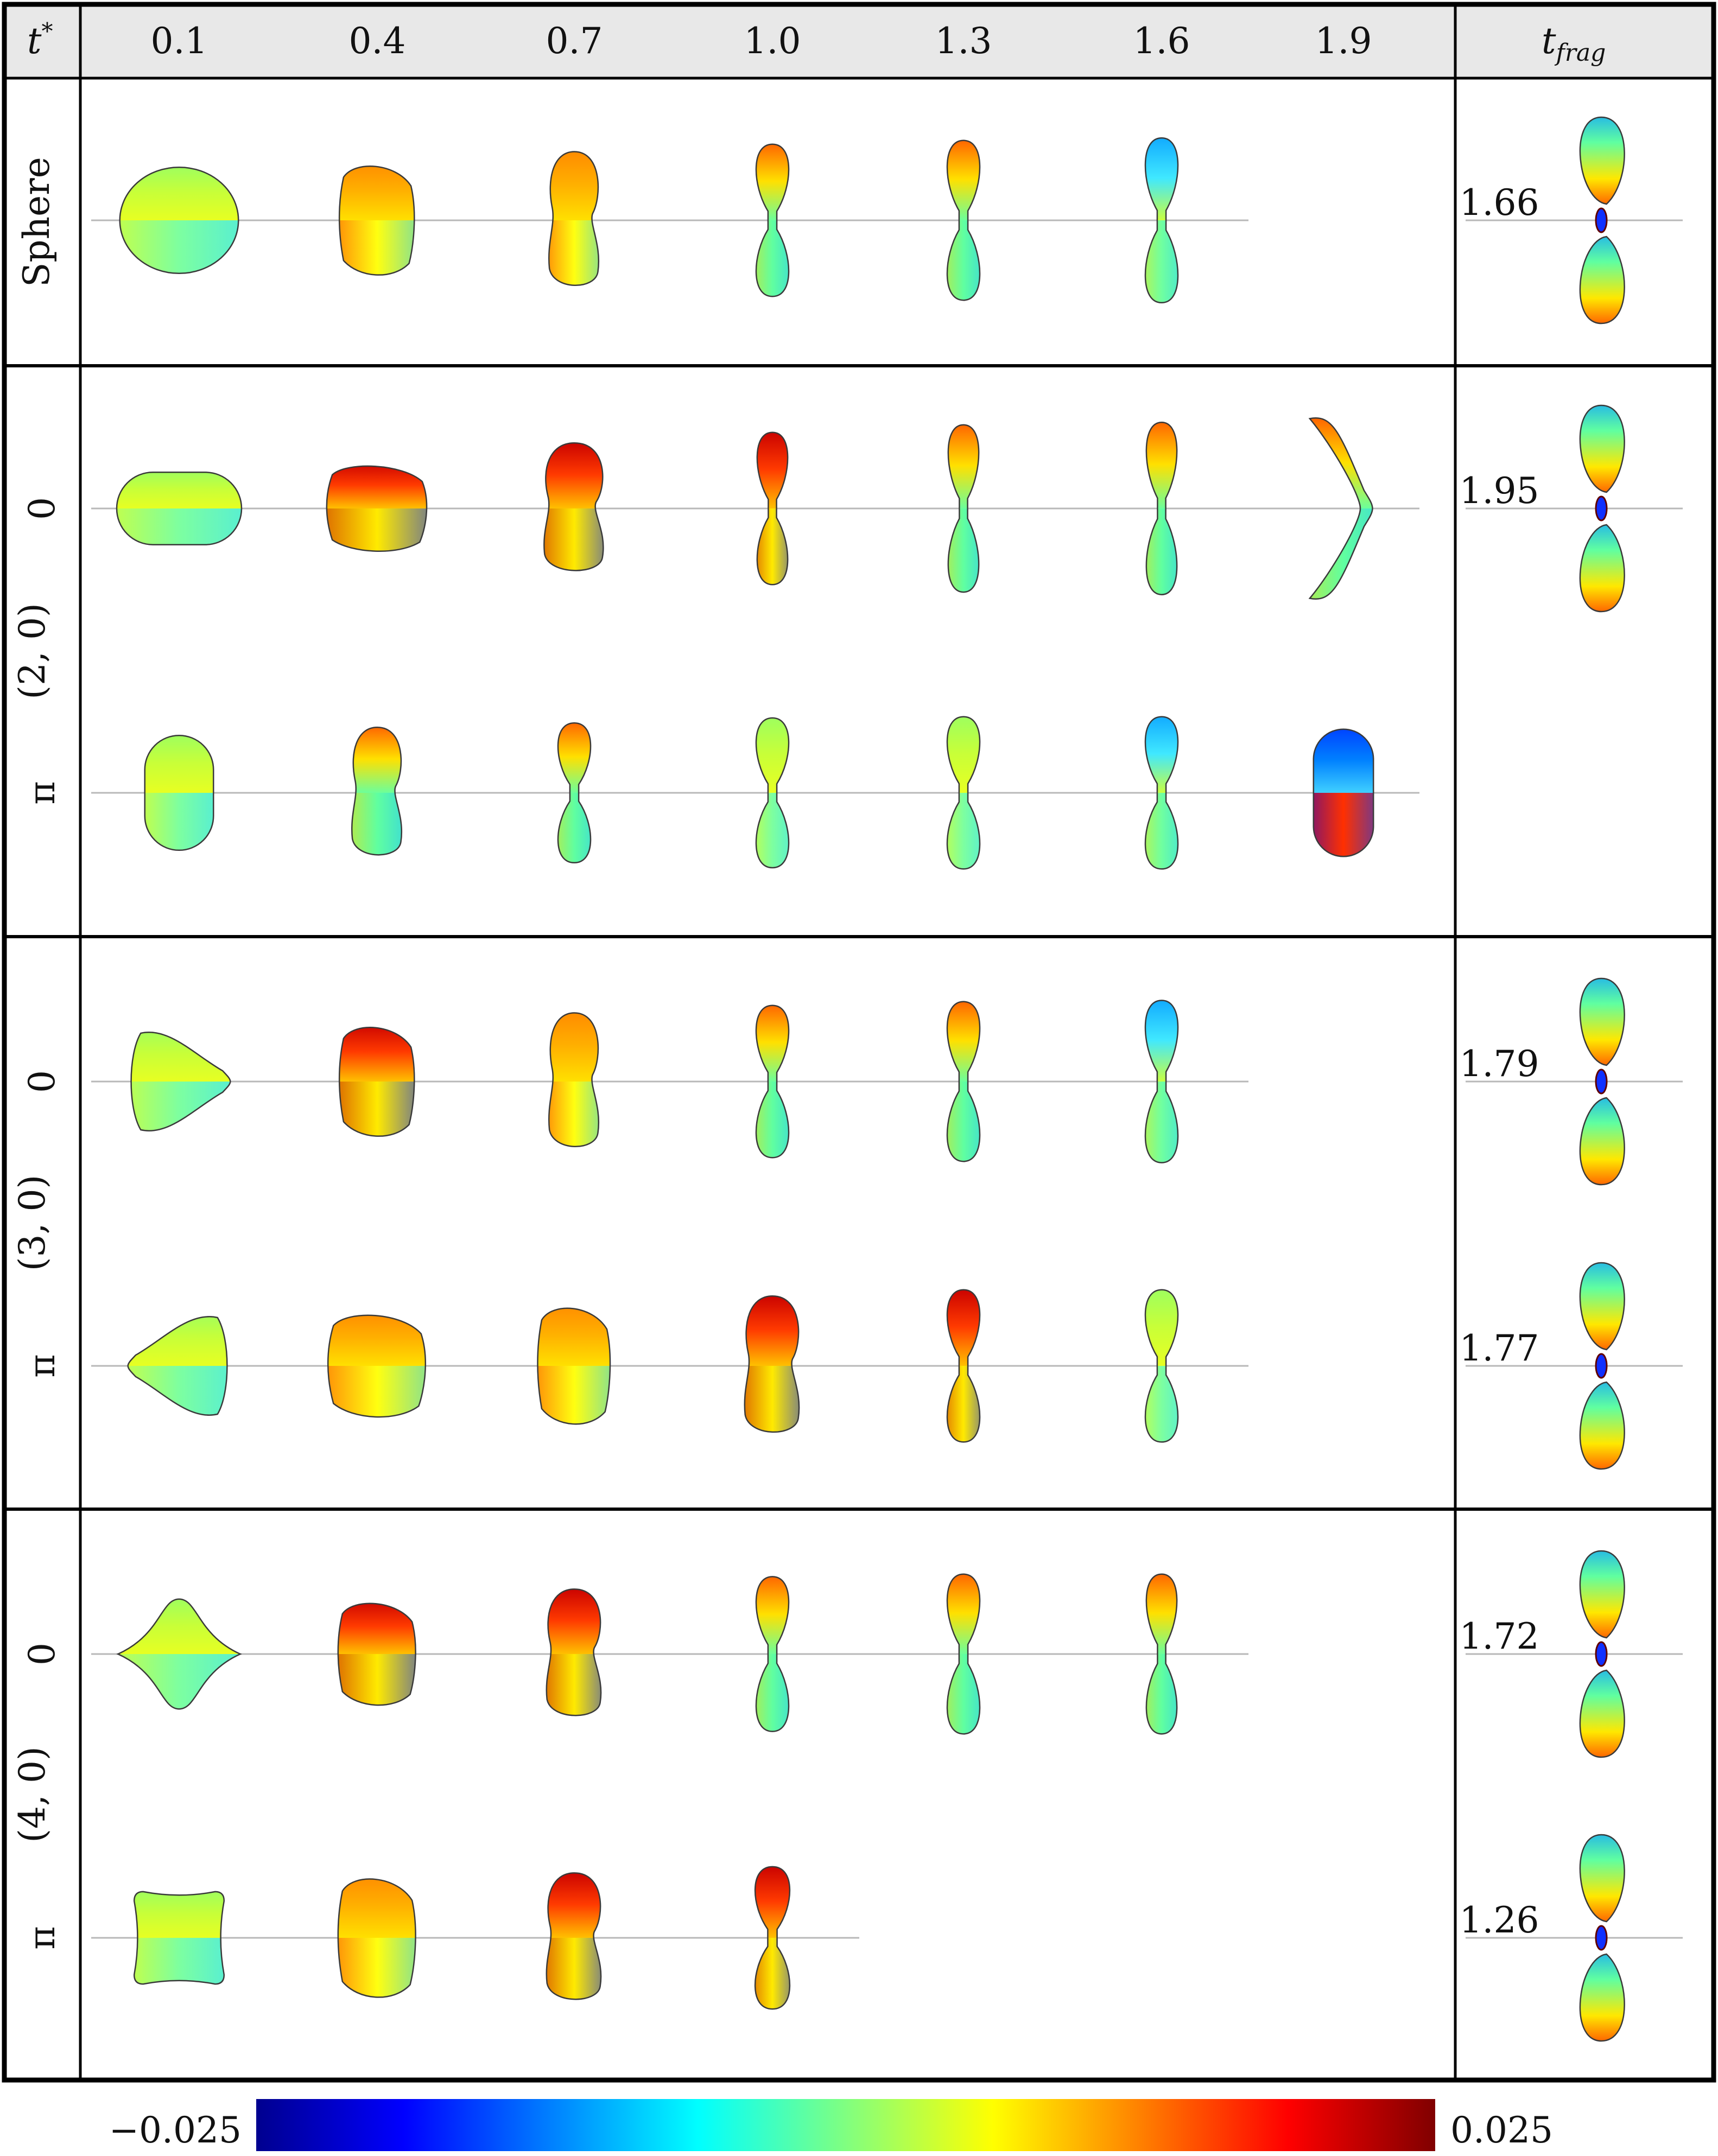  What do you see at coordinates (1501, 2130) in the screenshot?
I see `colorbar-max-label: 0.025` at bounding box center [1501, 2130].